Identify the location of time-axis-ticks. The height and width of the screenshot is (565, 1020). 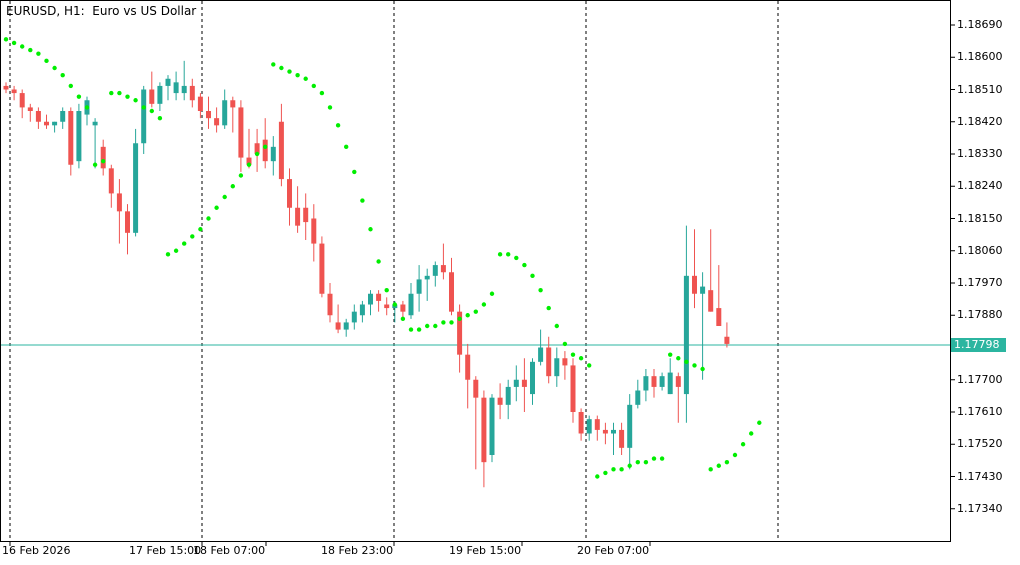
(330, 543).